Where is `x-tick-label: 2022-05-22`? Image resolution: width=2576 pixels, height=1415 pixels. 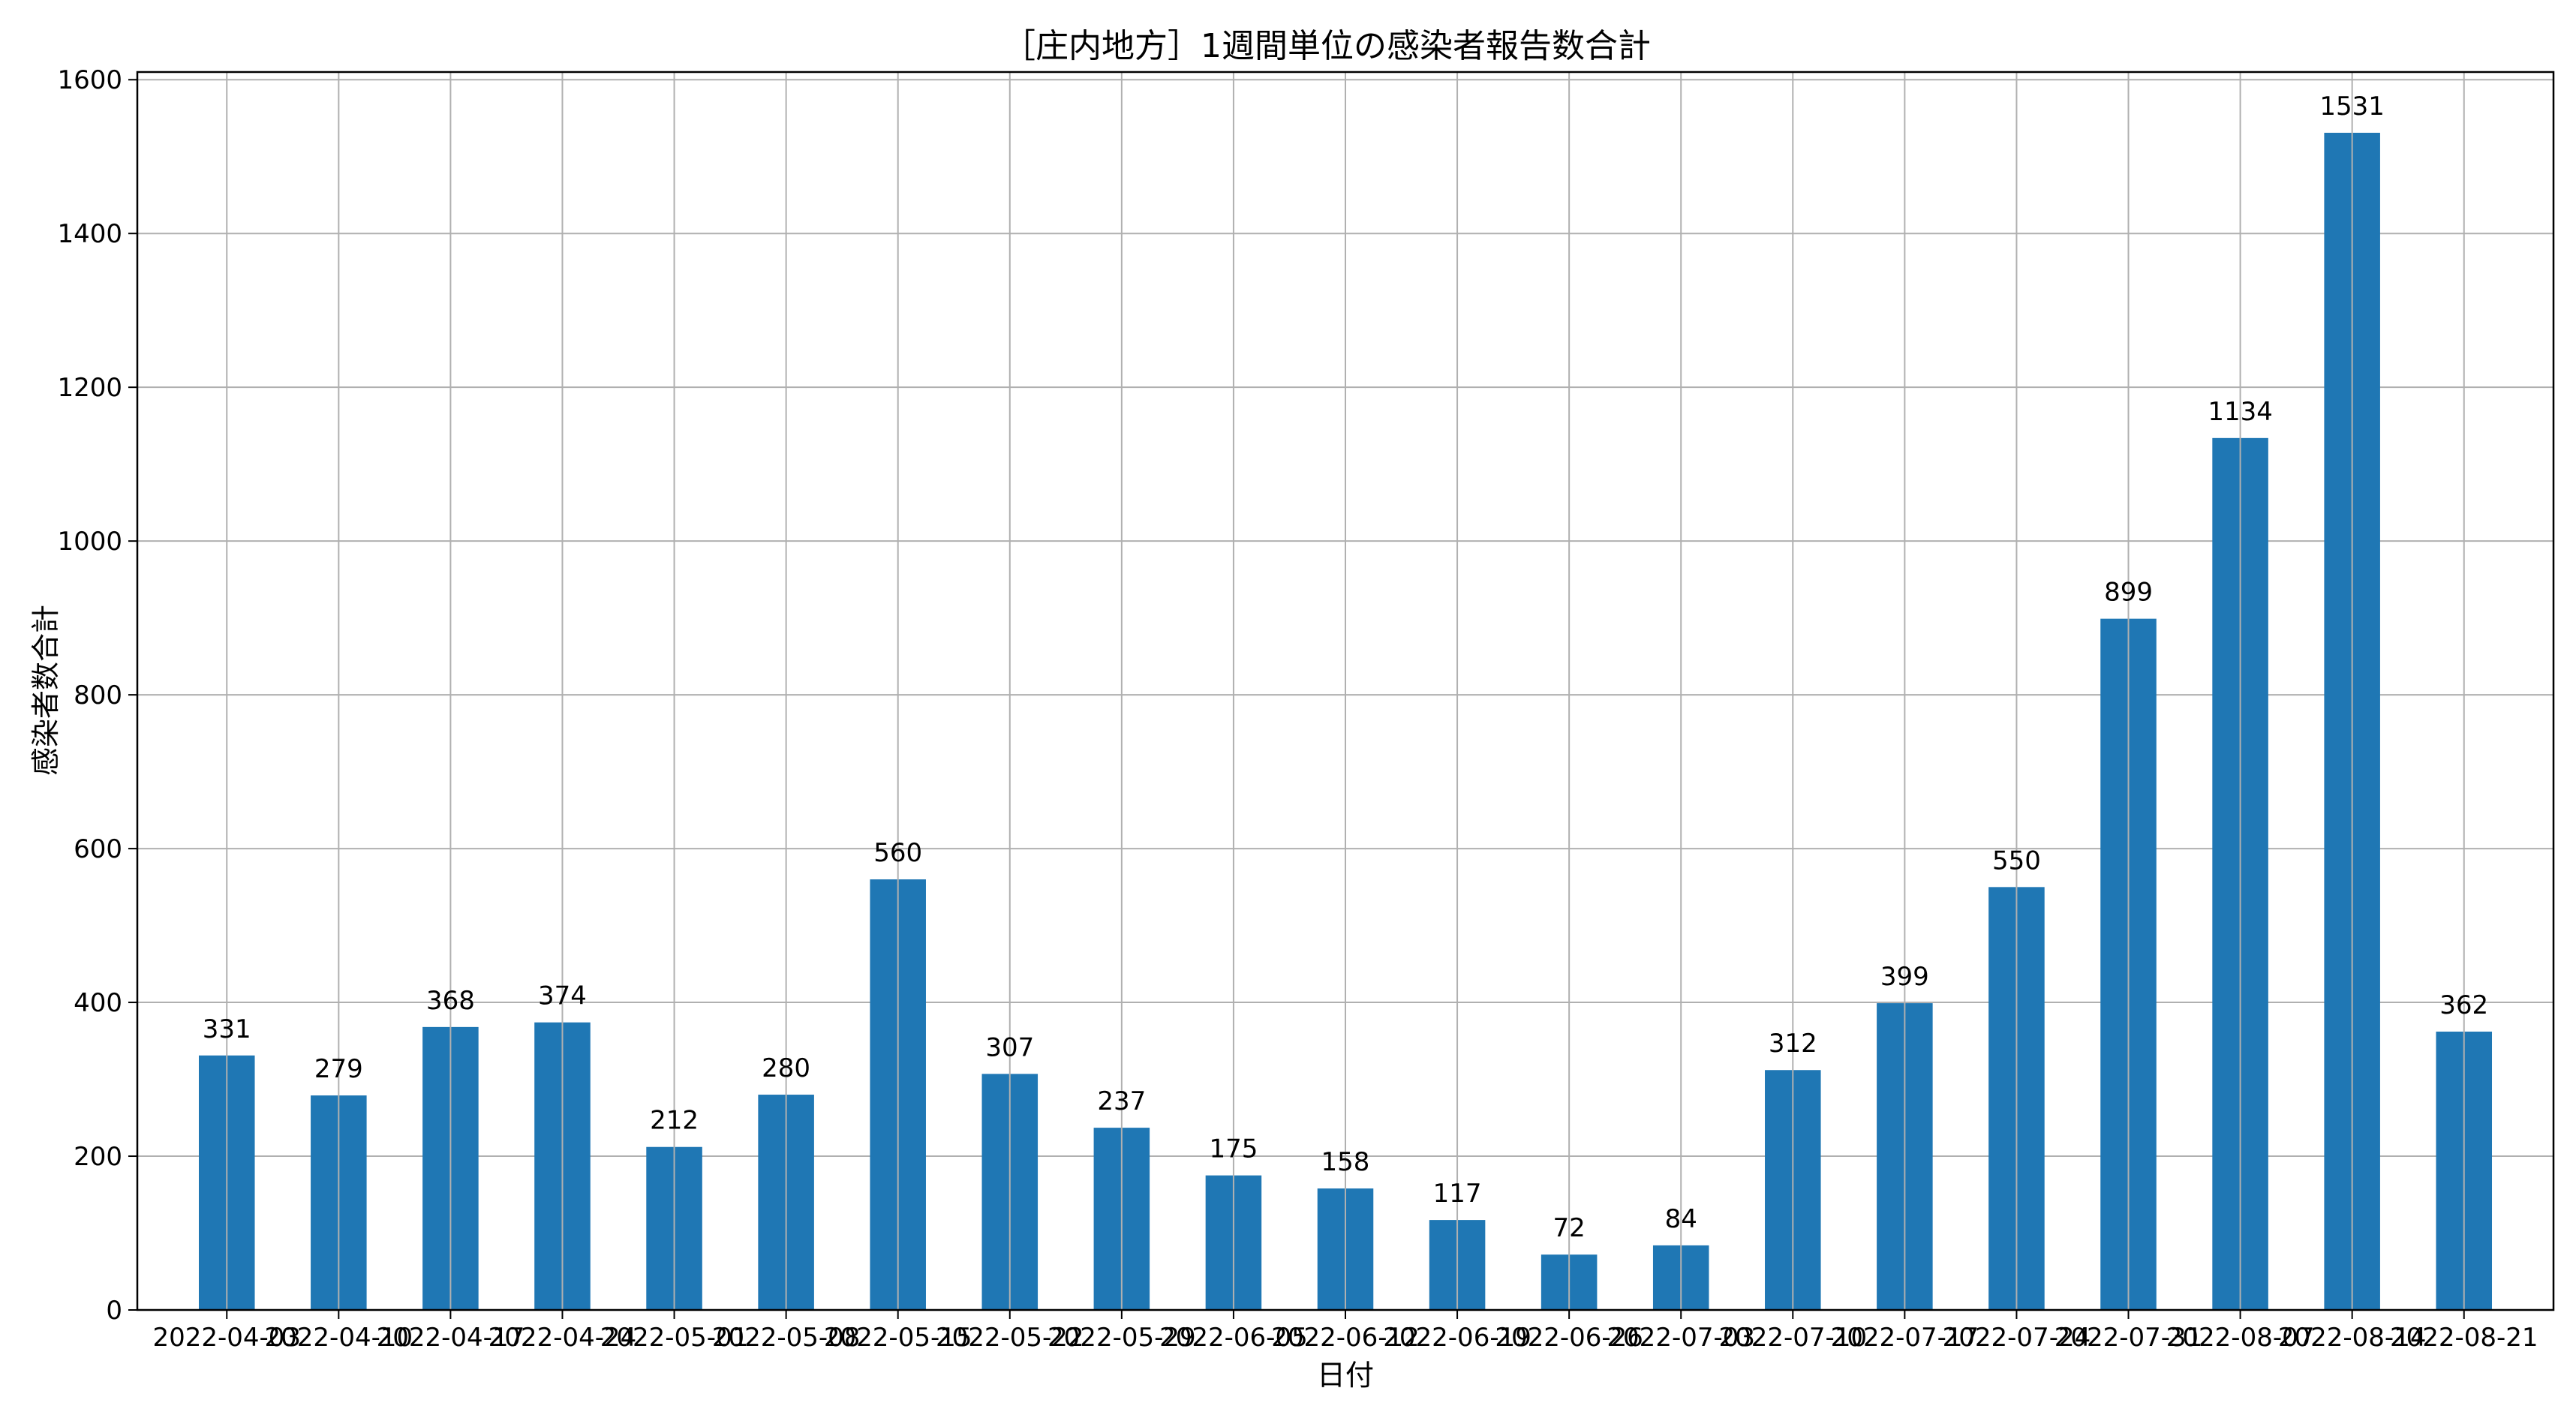 x-tick-label: 2022-05-22 is located at coordinates (1010, 1338).